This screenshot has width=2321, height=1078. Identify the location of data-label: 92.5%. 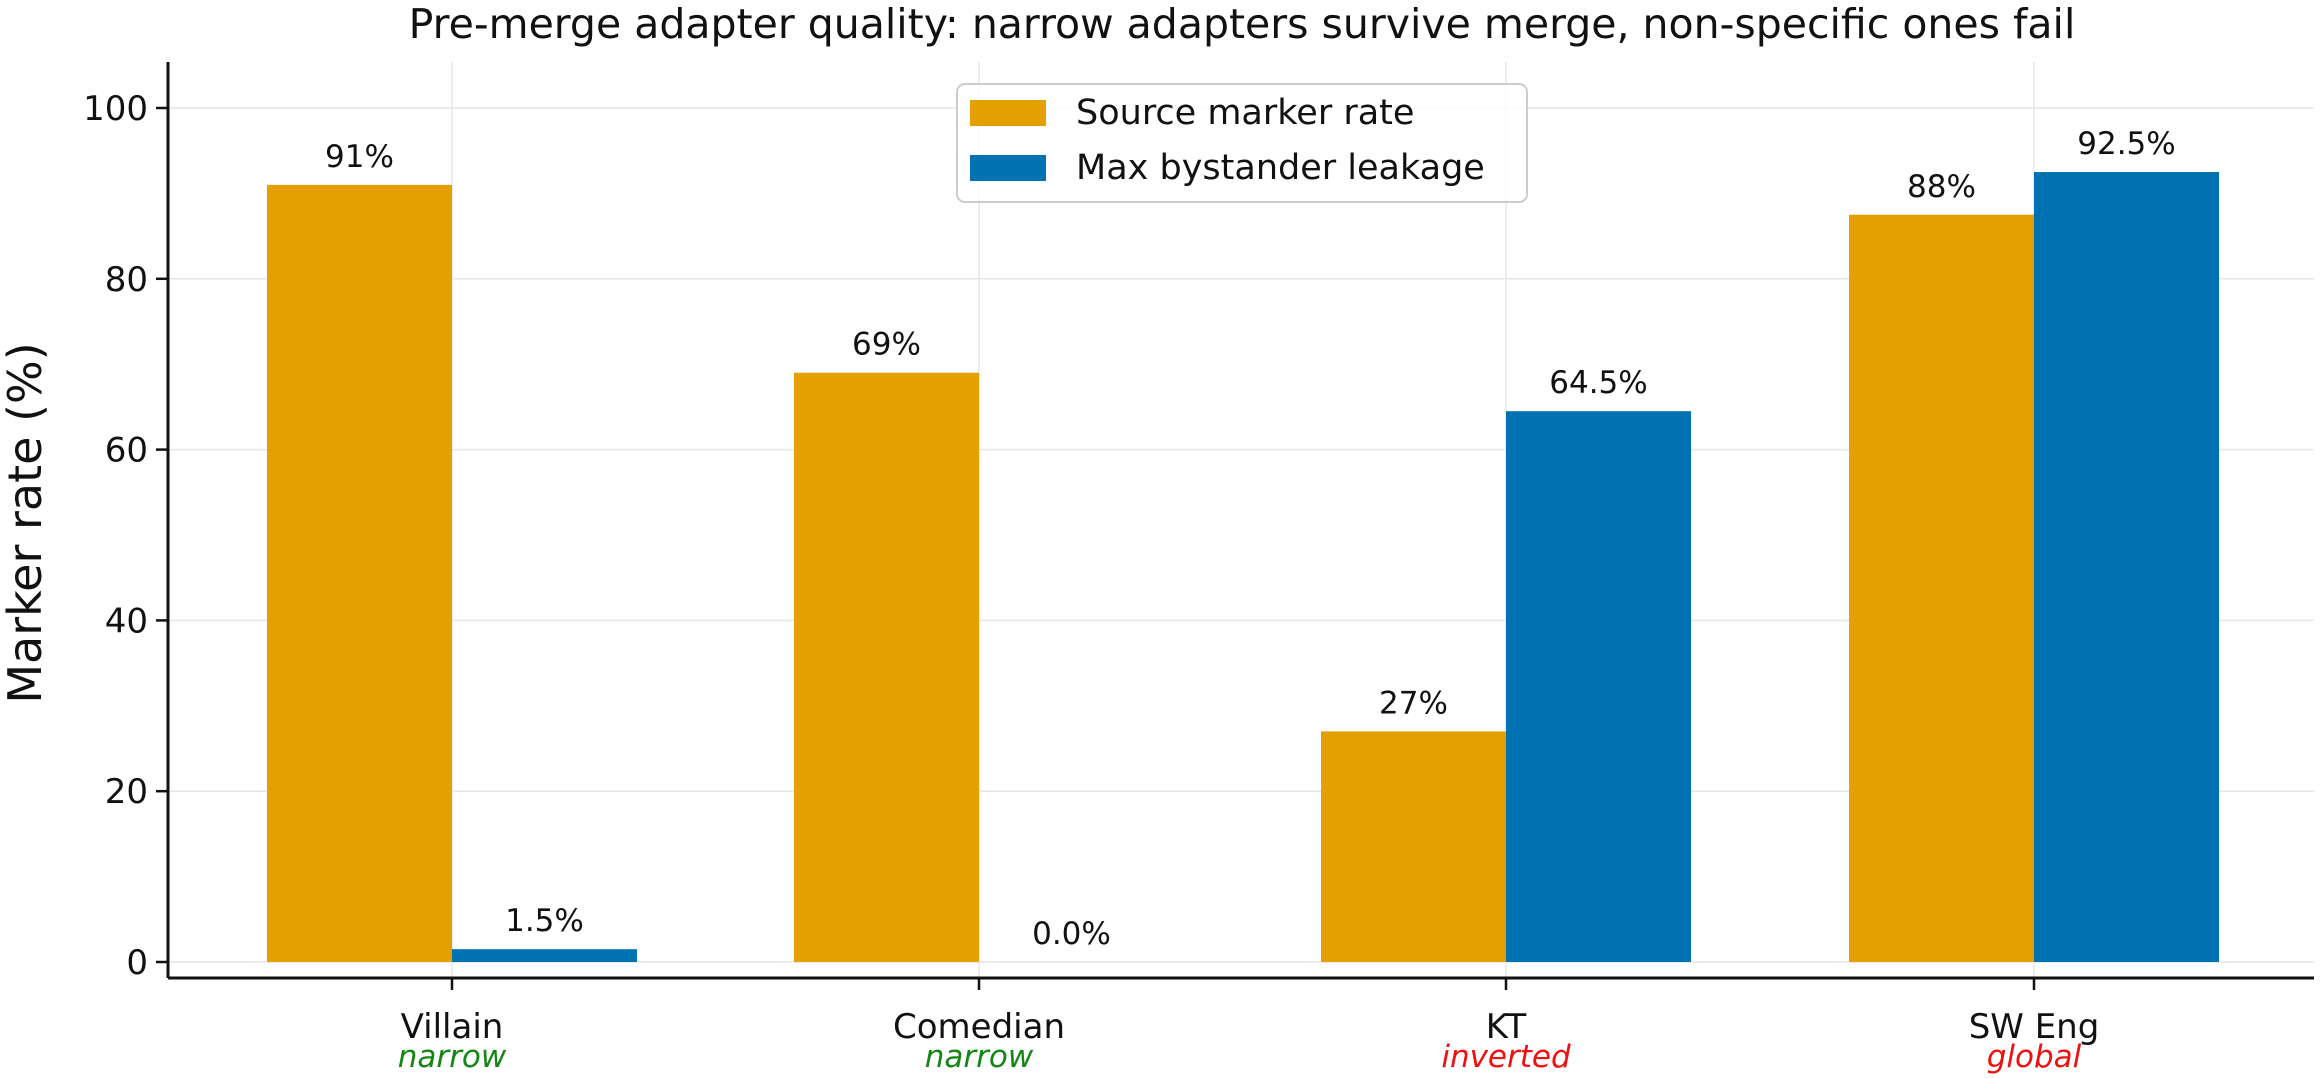
(2126, 144).